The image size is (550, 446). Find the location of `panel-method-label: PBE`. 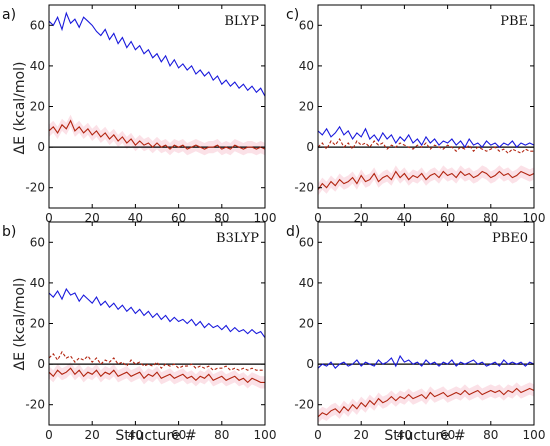

panel-method-label: PBE is located at coordinates (514, 21).